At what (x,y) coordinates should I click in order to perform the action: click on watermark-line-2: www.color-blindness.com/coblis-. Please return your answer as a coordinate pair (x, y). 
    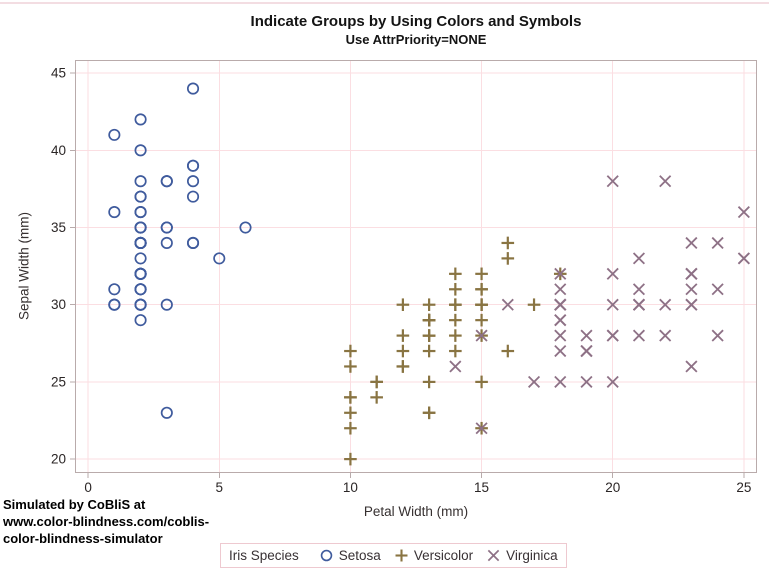
    Looking at the image, I should click on (106, 521).